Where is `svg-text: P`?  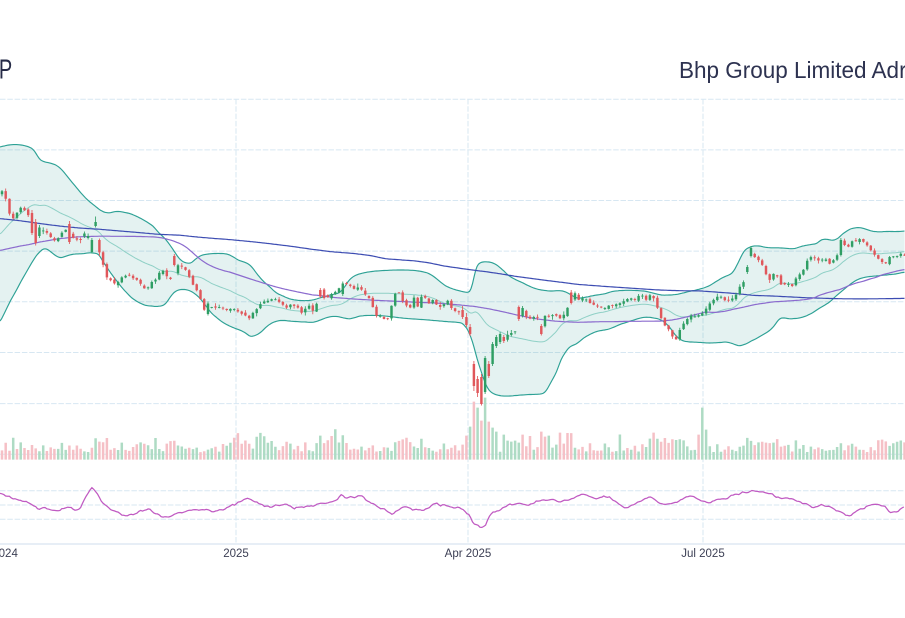
svg-text: P is located at coordinates (6, 70).